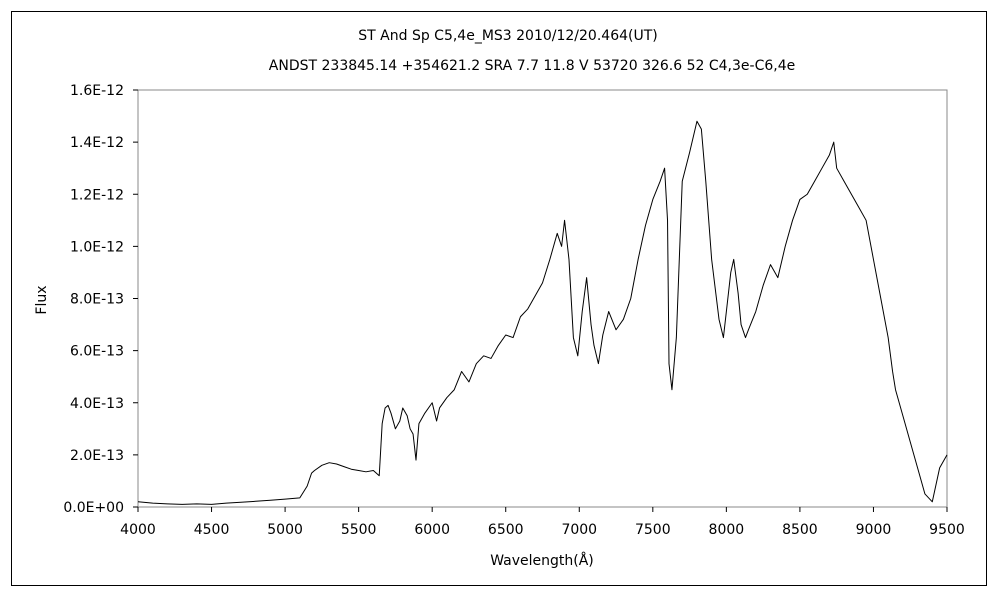  I want to click on y-tick-label: 6.0E-13, so click(97, 352).